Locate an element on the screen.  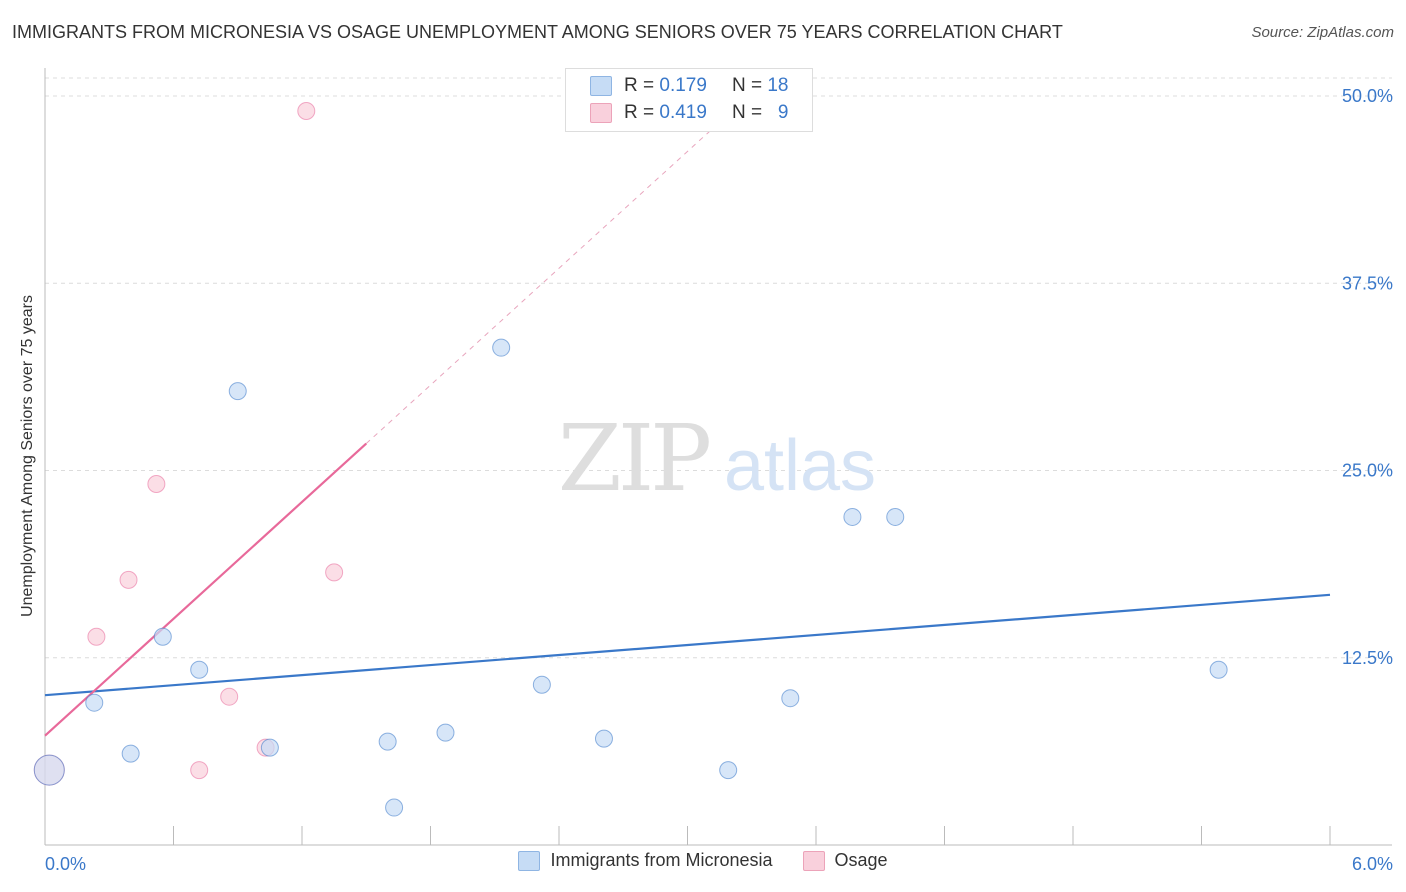
y-tick-label: 37.5% is located at coordinates (1367, 283).